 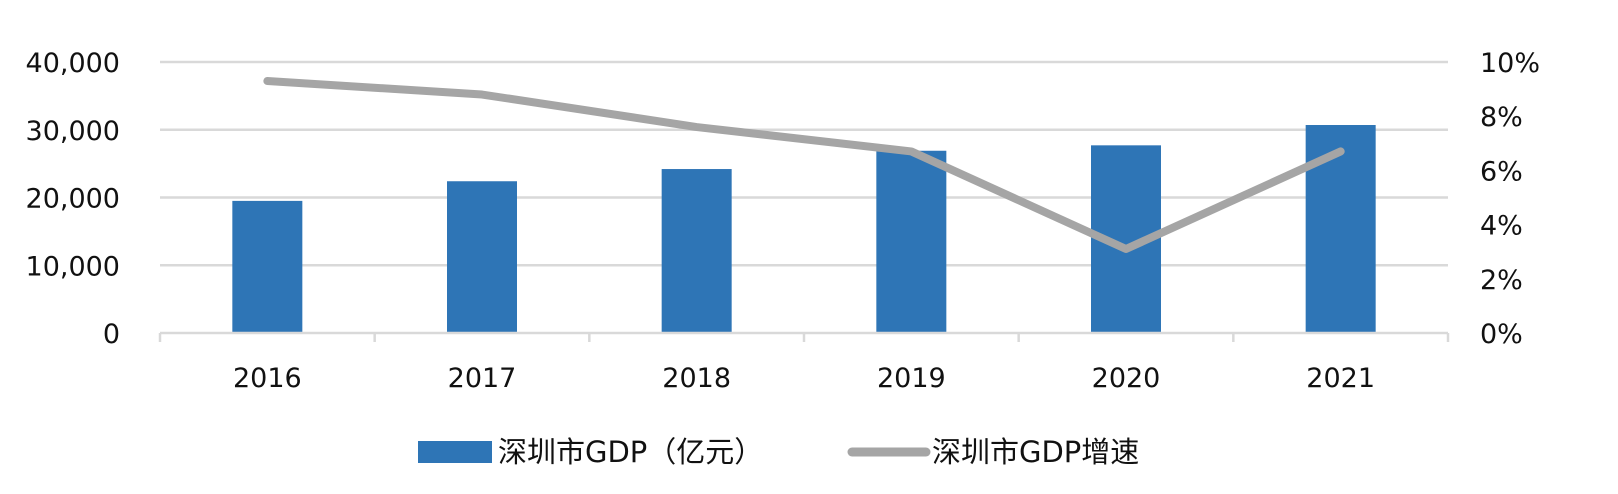 What do you see at coordinates (1340, 151) in the screenshot?
I see `line-point-2021` at bounding box center [1340, 151].